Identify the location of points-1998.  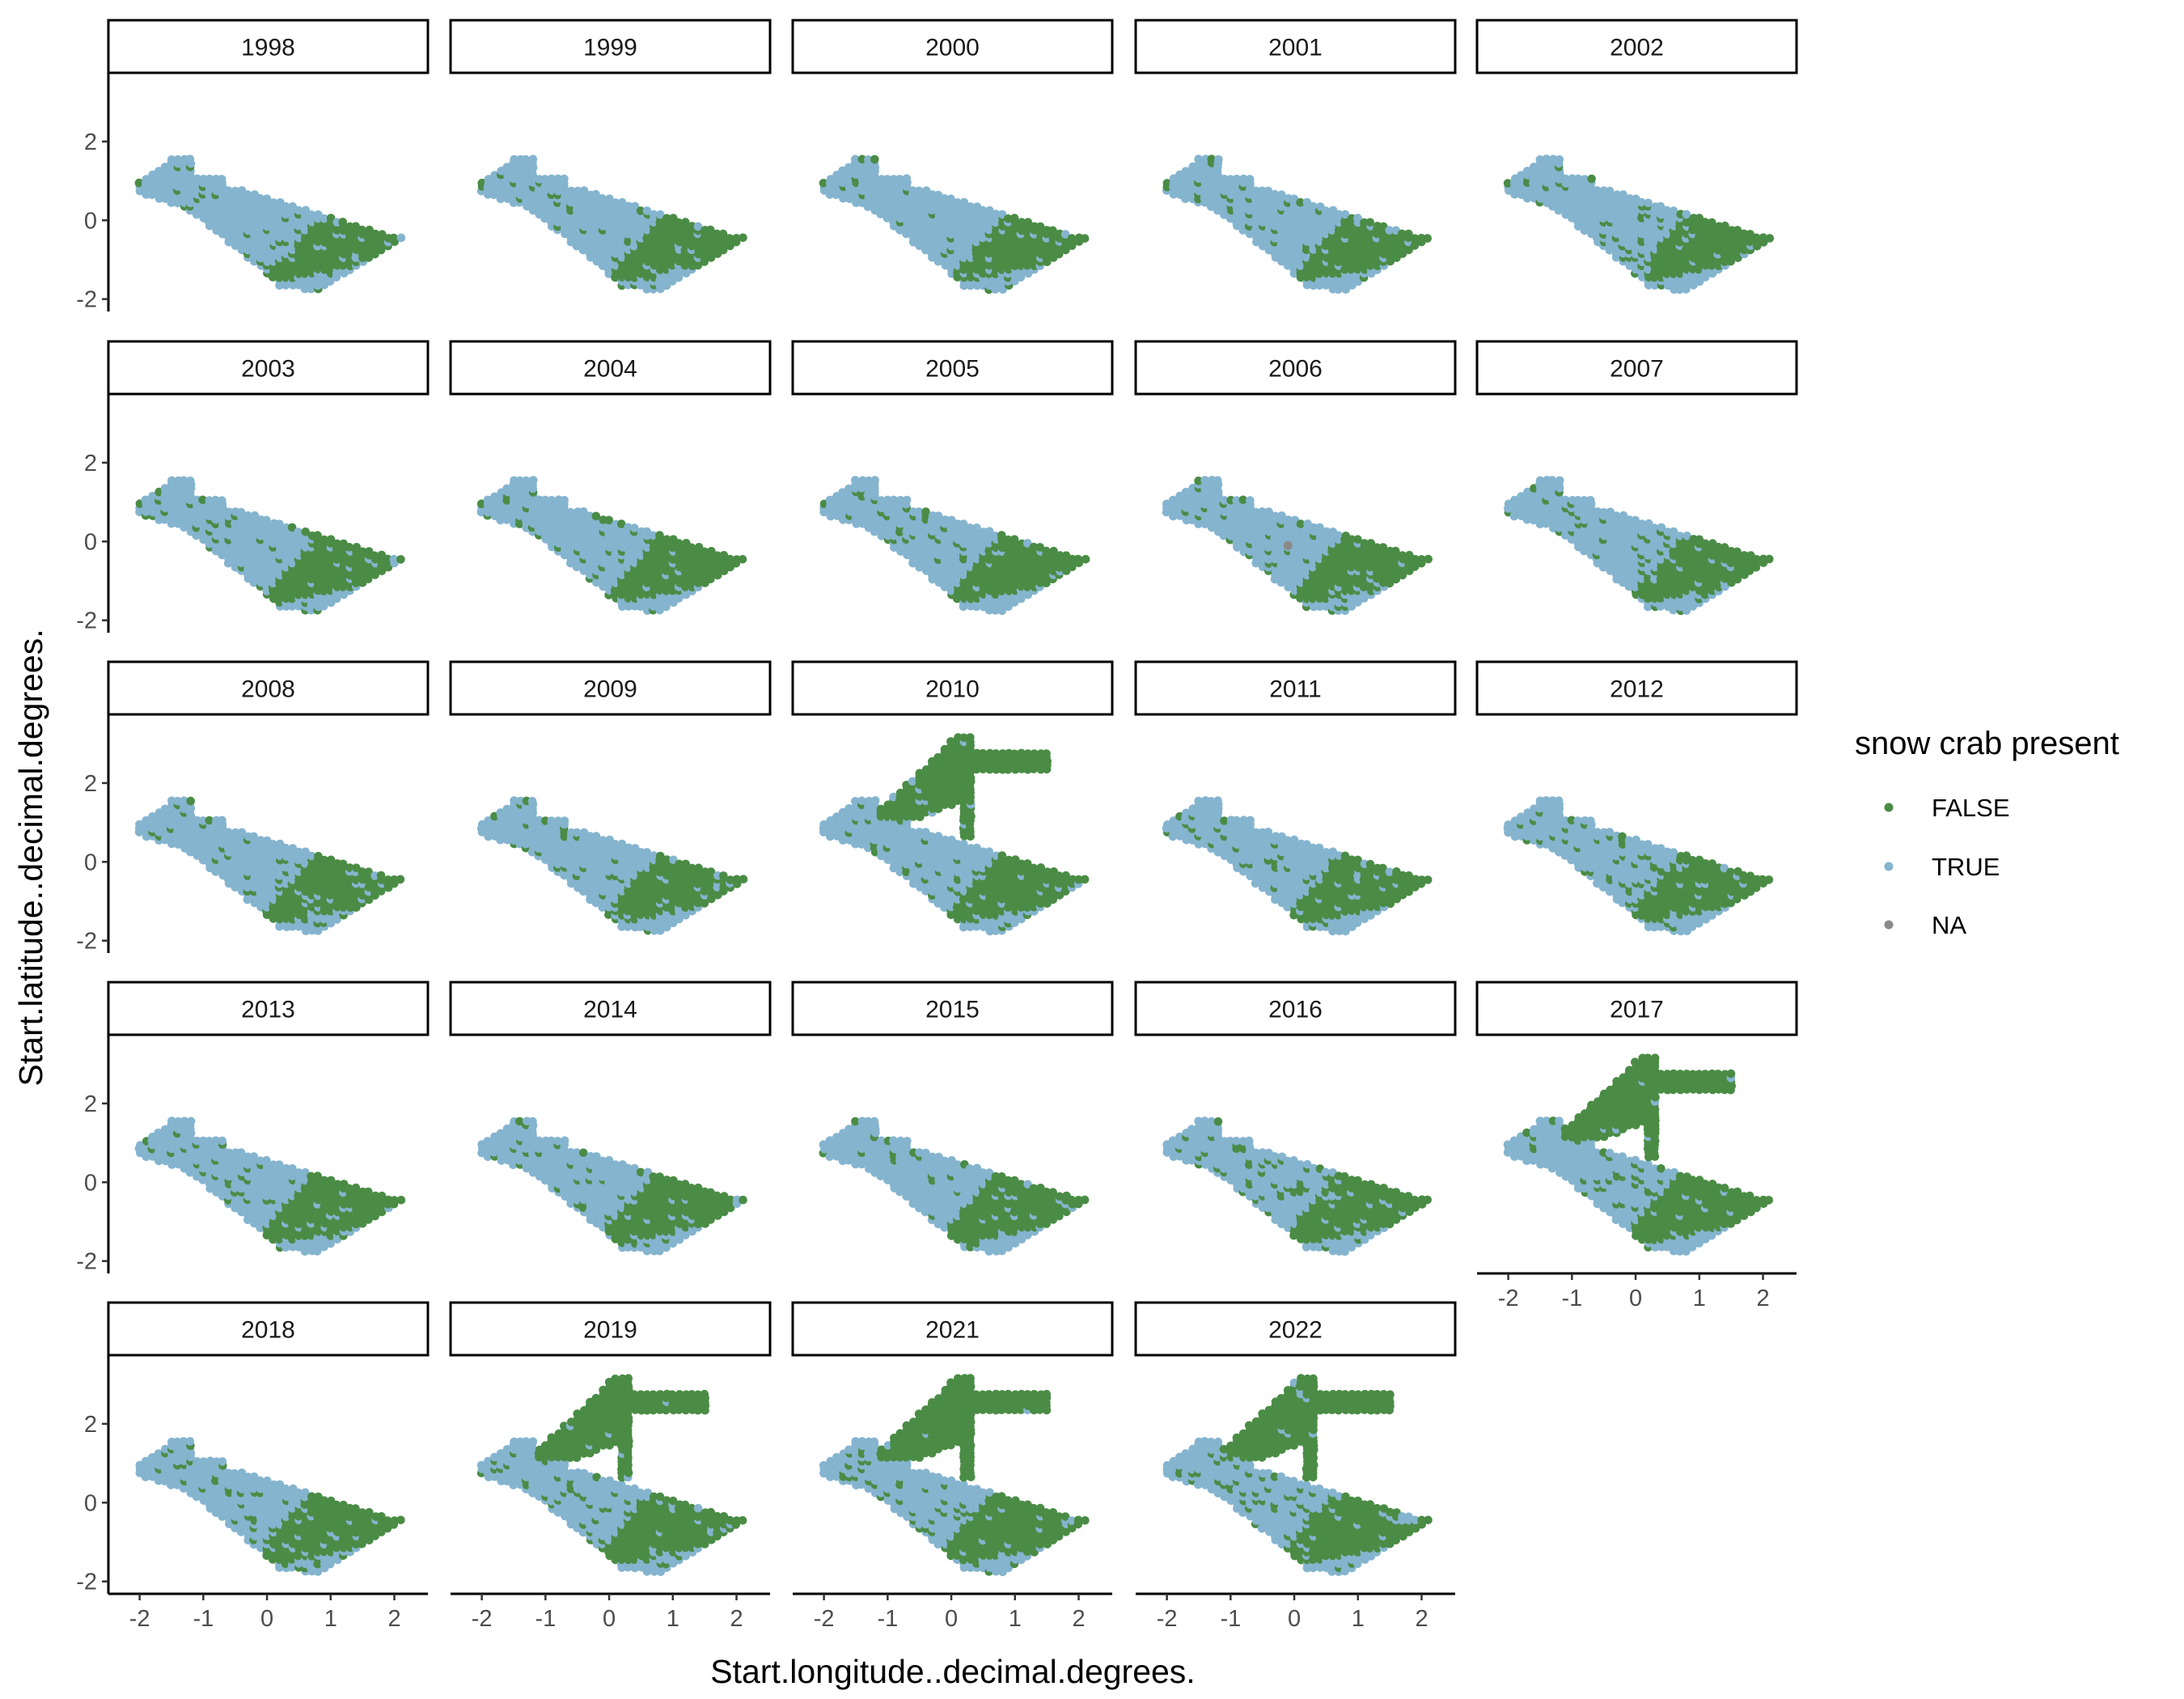
(270, 224).